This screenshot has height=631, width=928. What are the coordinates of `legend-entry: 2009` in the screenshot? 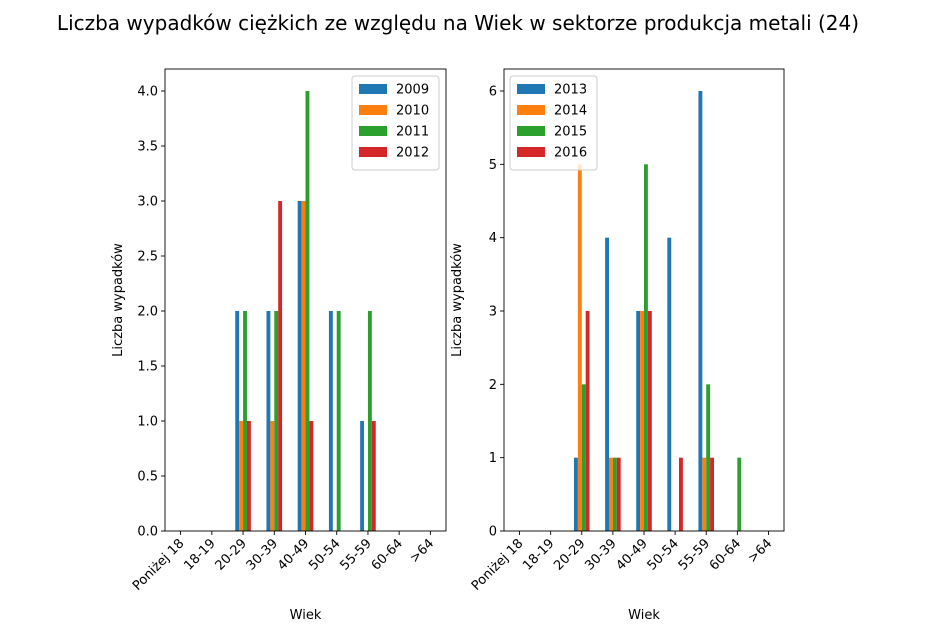 It's located at (412, 90).